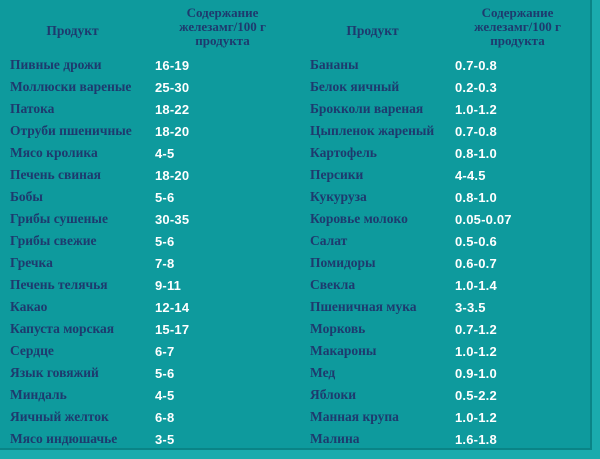 The width and height of the screenshot is (600, 459). What do you see at coordinates (54, 152) in the screenshot?
I see `product-name: Мясо кролика` at bounding box center [54, 152].